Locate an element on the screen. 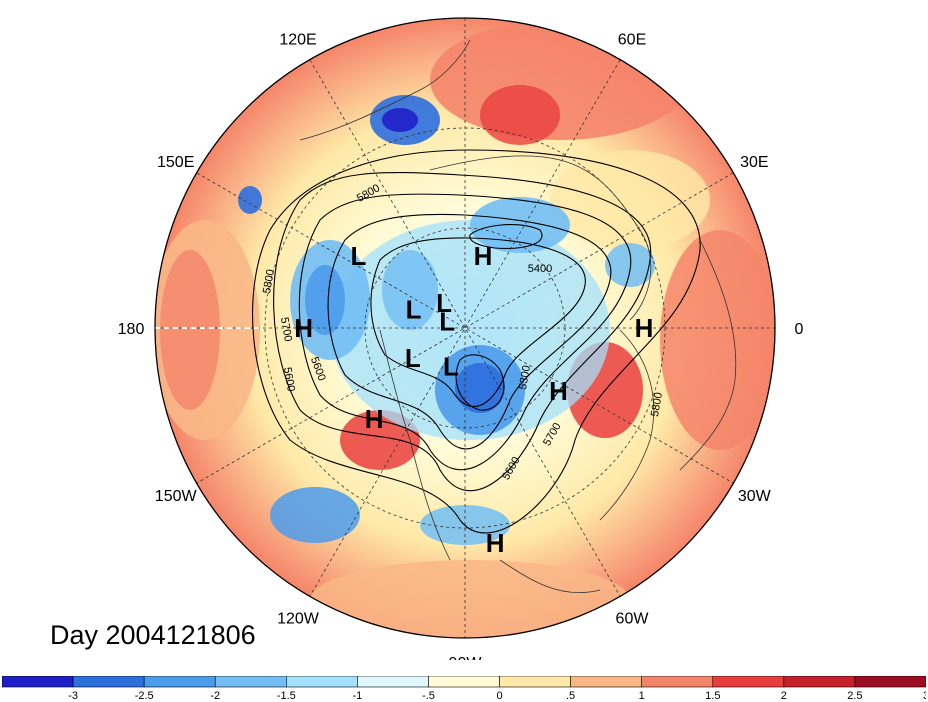 This screenshot has height=702, width=928. longitude-label: 60E is located at coordinates (632, 40).